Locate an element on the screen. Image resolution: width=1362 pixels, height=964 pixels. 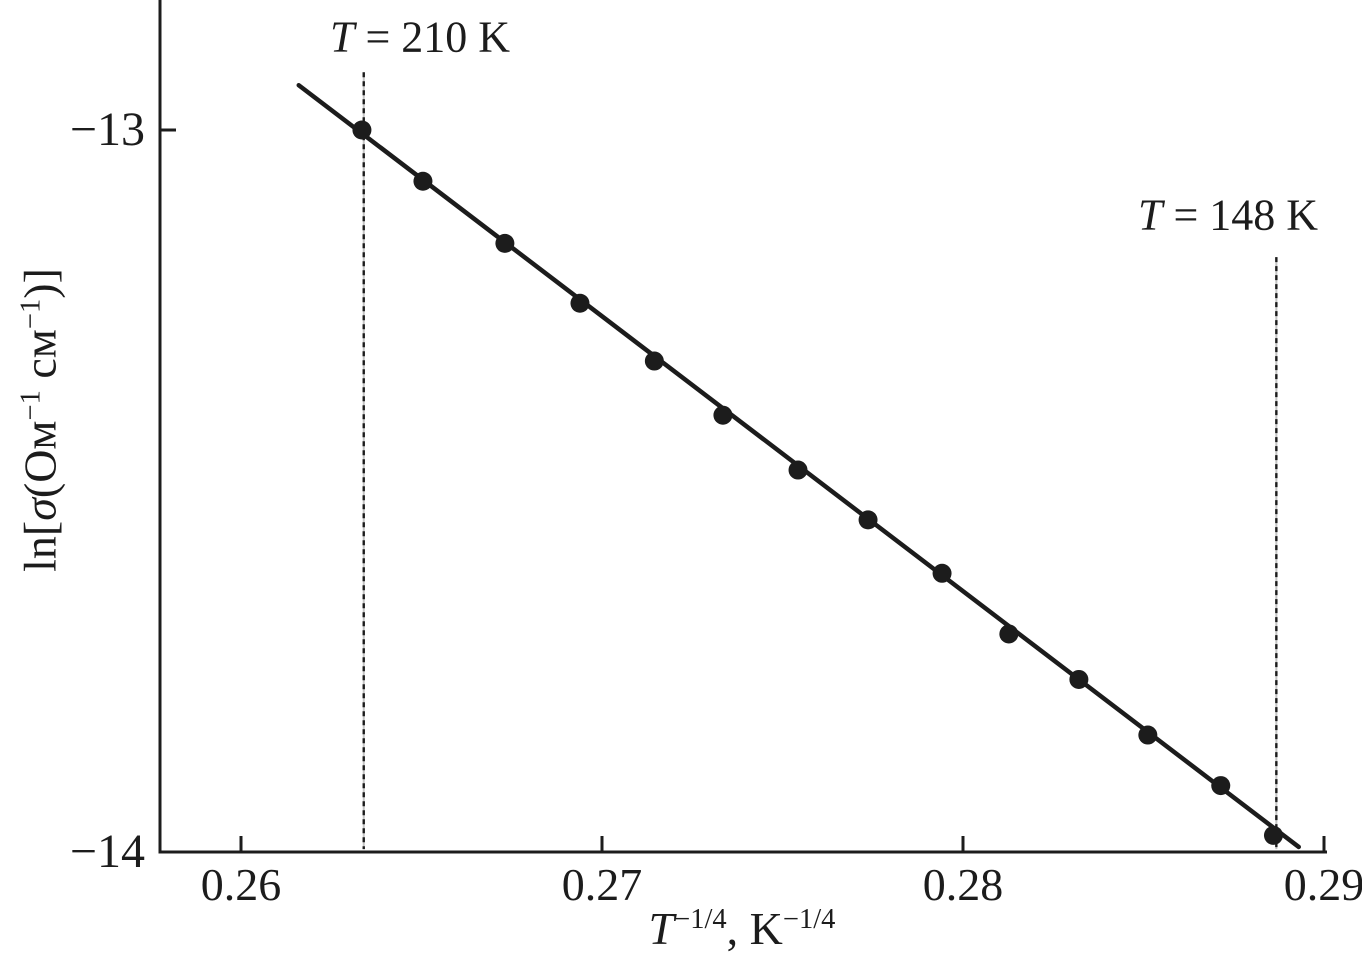
x-tick-label: 0.26 is located at coordinates (241, 884).